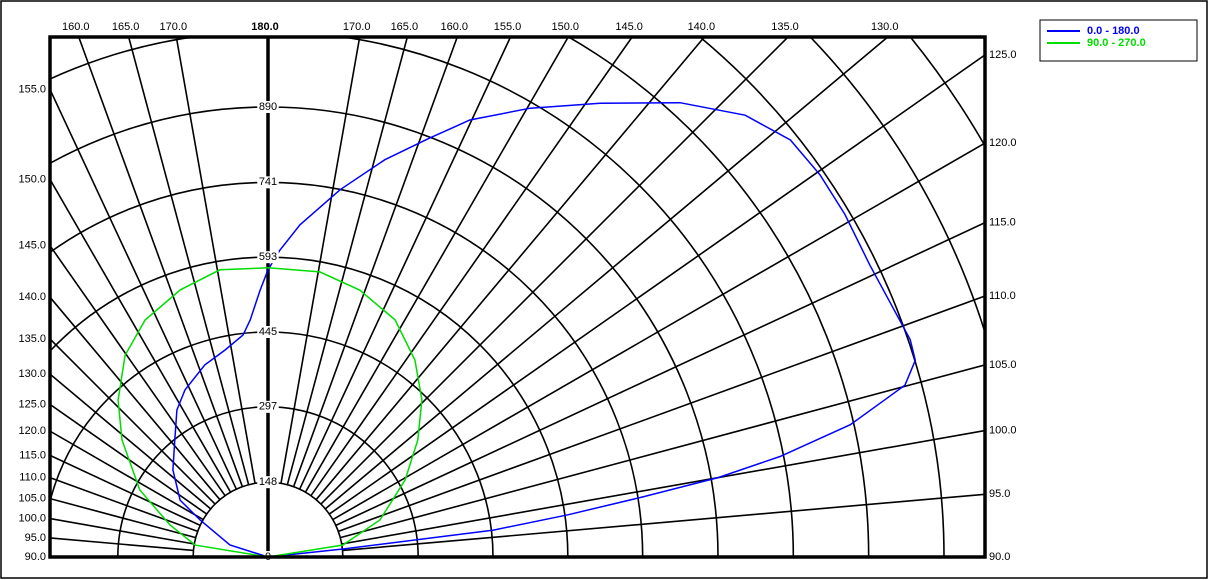 This screenshot has height=580, width=1209. Describe the element at coordinates (1113, 31) in the screenshot. I see `legend-label: 0.0 - 180.0` at that location.